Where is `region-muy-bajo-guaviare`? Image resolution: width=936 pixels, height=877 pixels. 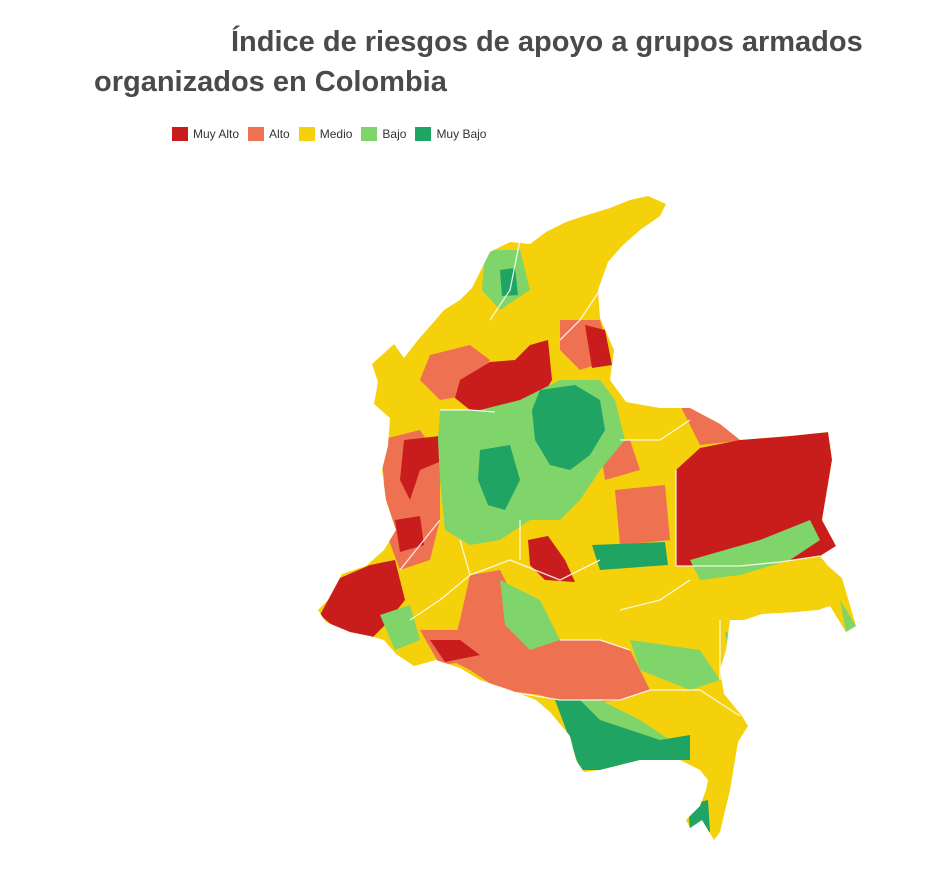
region-muy-bajo-guaviare is located at coordinates (630, 556).